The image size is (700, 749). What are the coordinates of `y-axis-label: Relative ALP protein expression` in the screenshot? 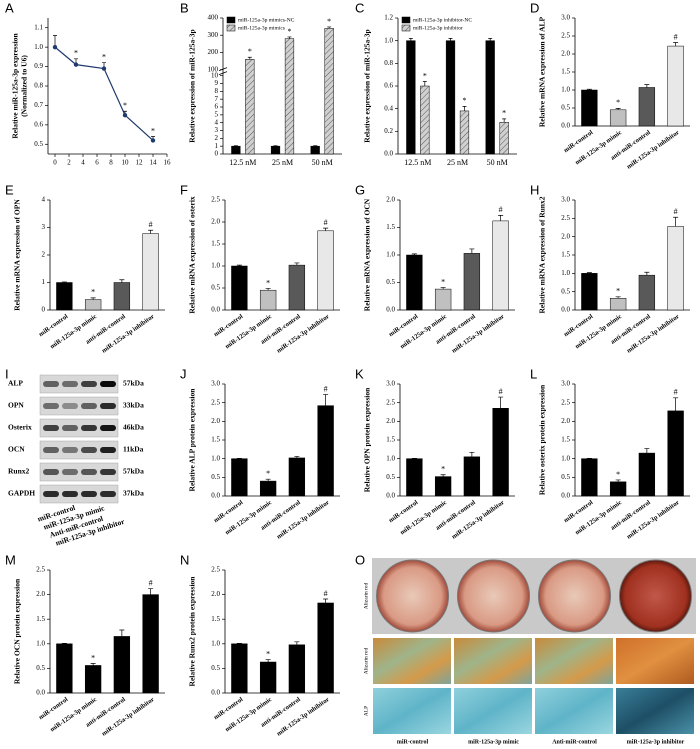 It's located at (192, 440).